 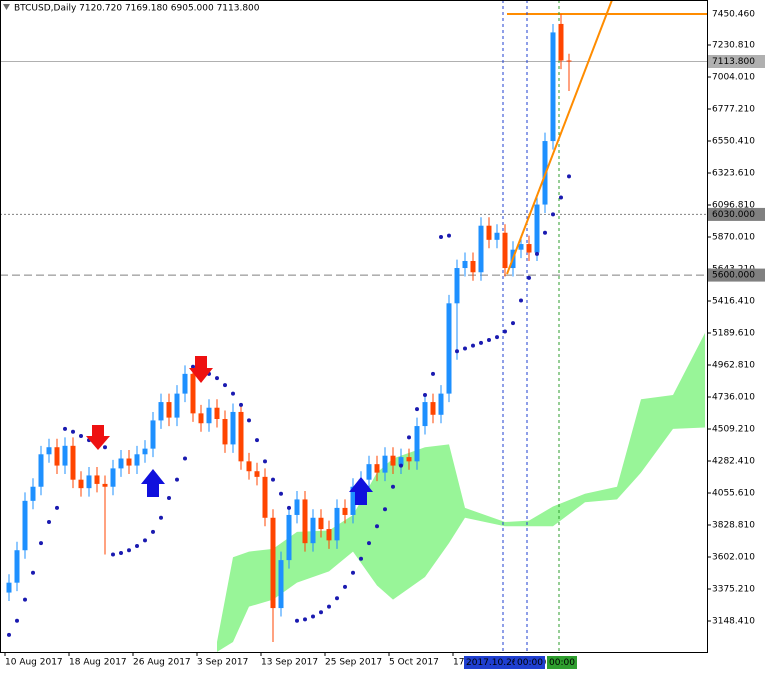 What do you see at coordinates (733, 493) in the screenshot?
I see `y-tick-label: 4055.610` at bounding box center [733, 493].